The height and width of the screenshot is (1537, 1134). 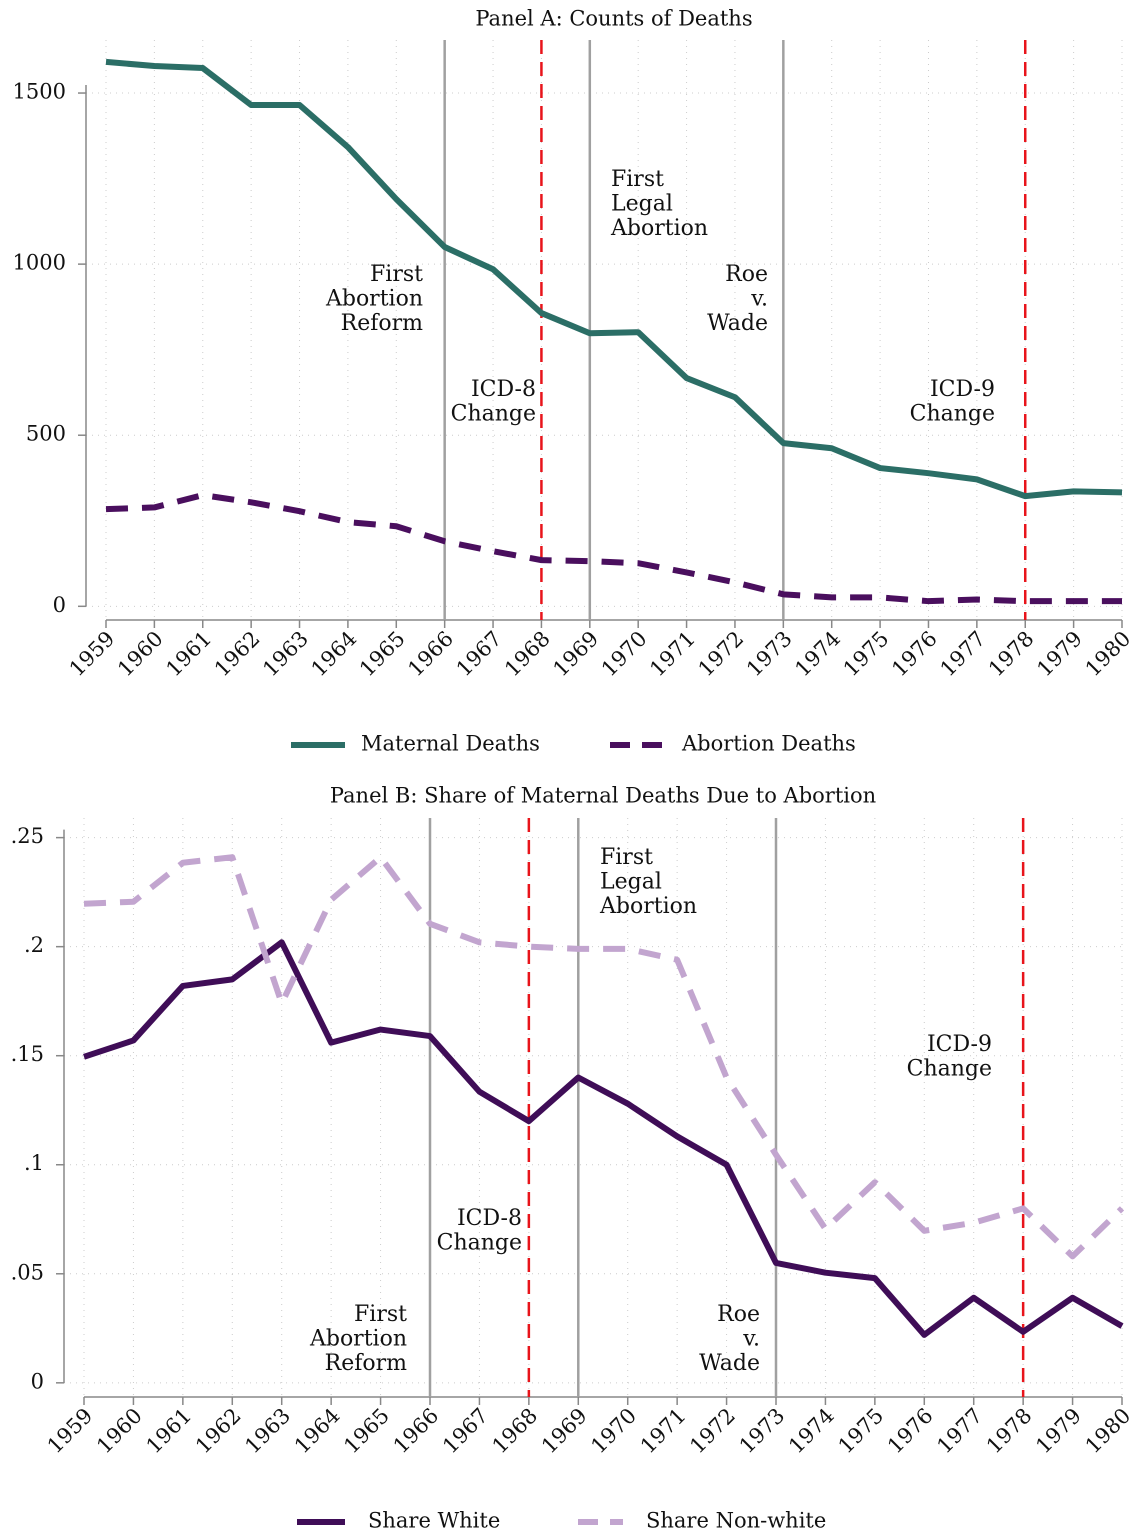 I want to click on y-tick-label: .1, so click(x=34, y=1163).